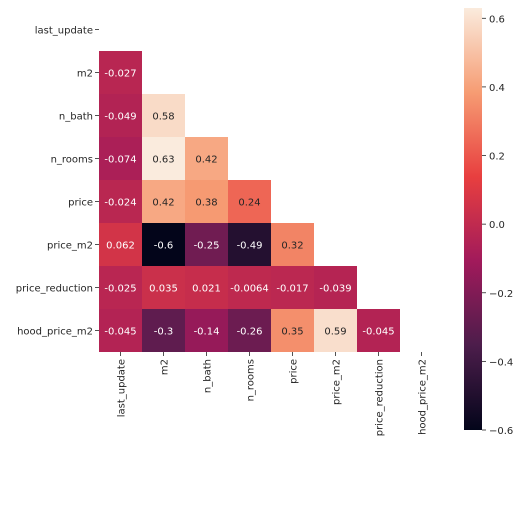 This screenshot has width=530, height=531. I want to click on cell-value-label: -0.26, so click(250, 332).